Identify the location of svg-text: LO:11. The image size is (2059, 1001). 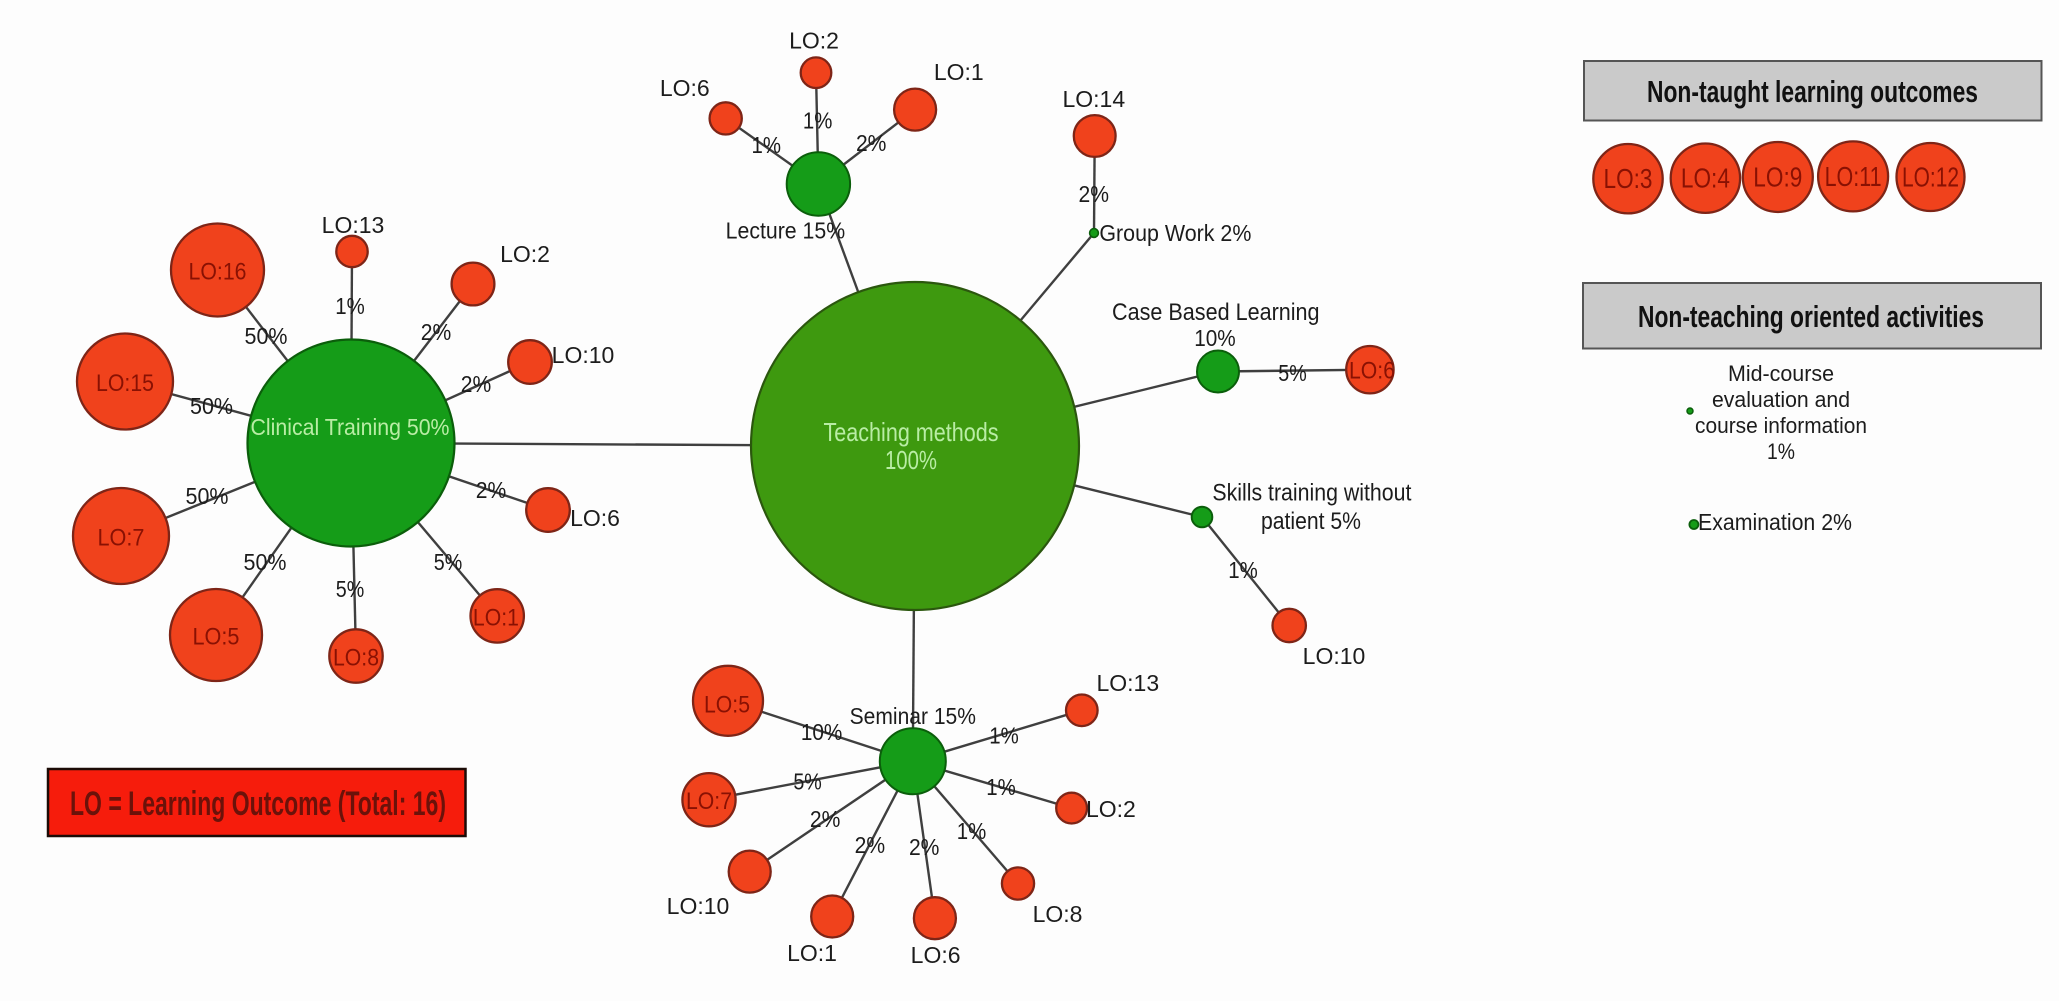
(1853, 176).